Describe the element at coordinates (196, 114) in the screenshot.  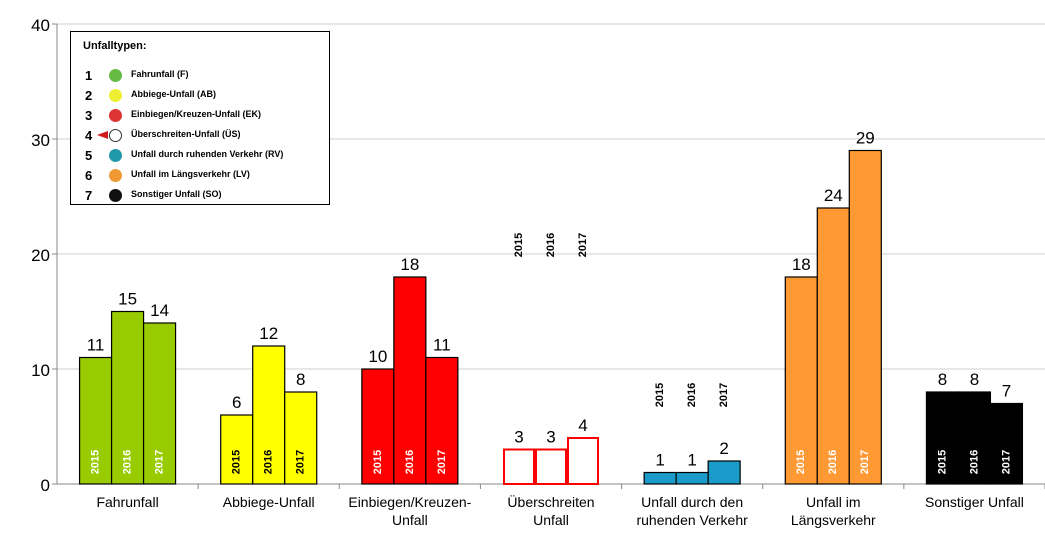
I see `legend-item-label: Einbiegen/Kreuzen-Unfall (EK)` at that location.